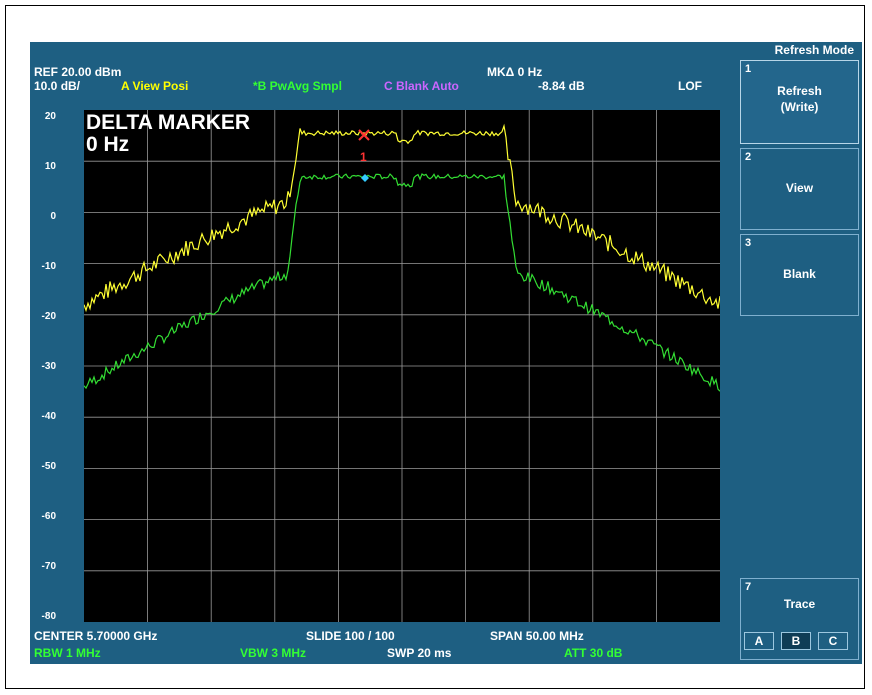 The width and height of the screenshot is (872, 695). I want to click on refresh-write-softkey: 1 Refresh (Write), so click(799, 102).